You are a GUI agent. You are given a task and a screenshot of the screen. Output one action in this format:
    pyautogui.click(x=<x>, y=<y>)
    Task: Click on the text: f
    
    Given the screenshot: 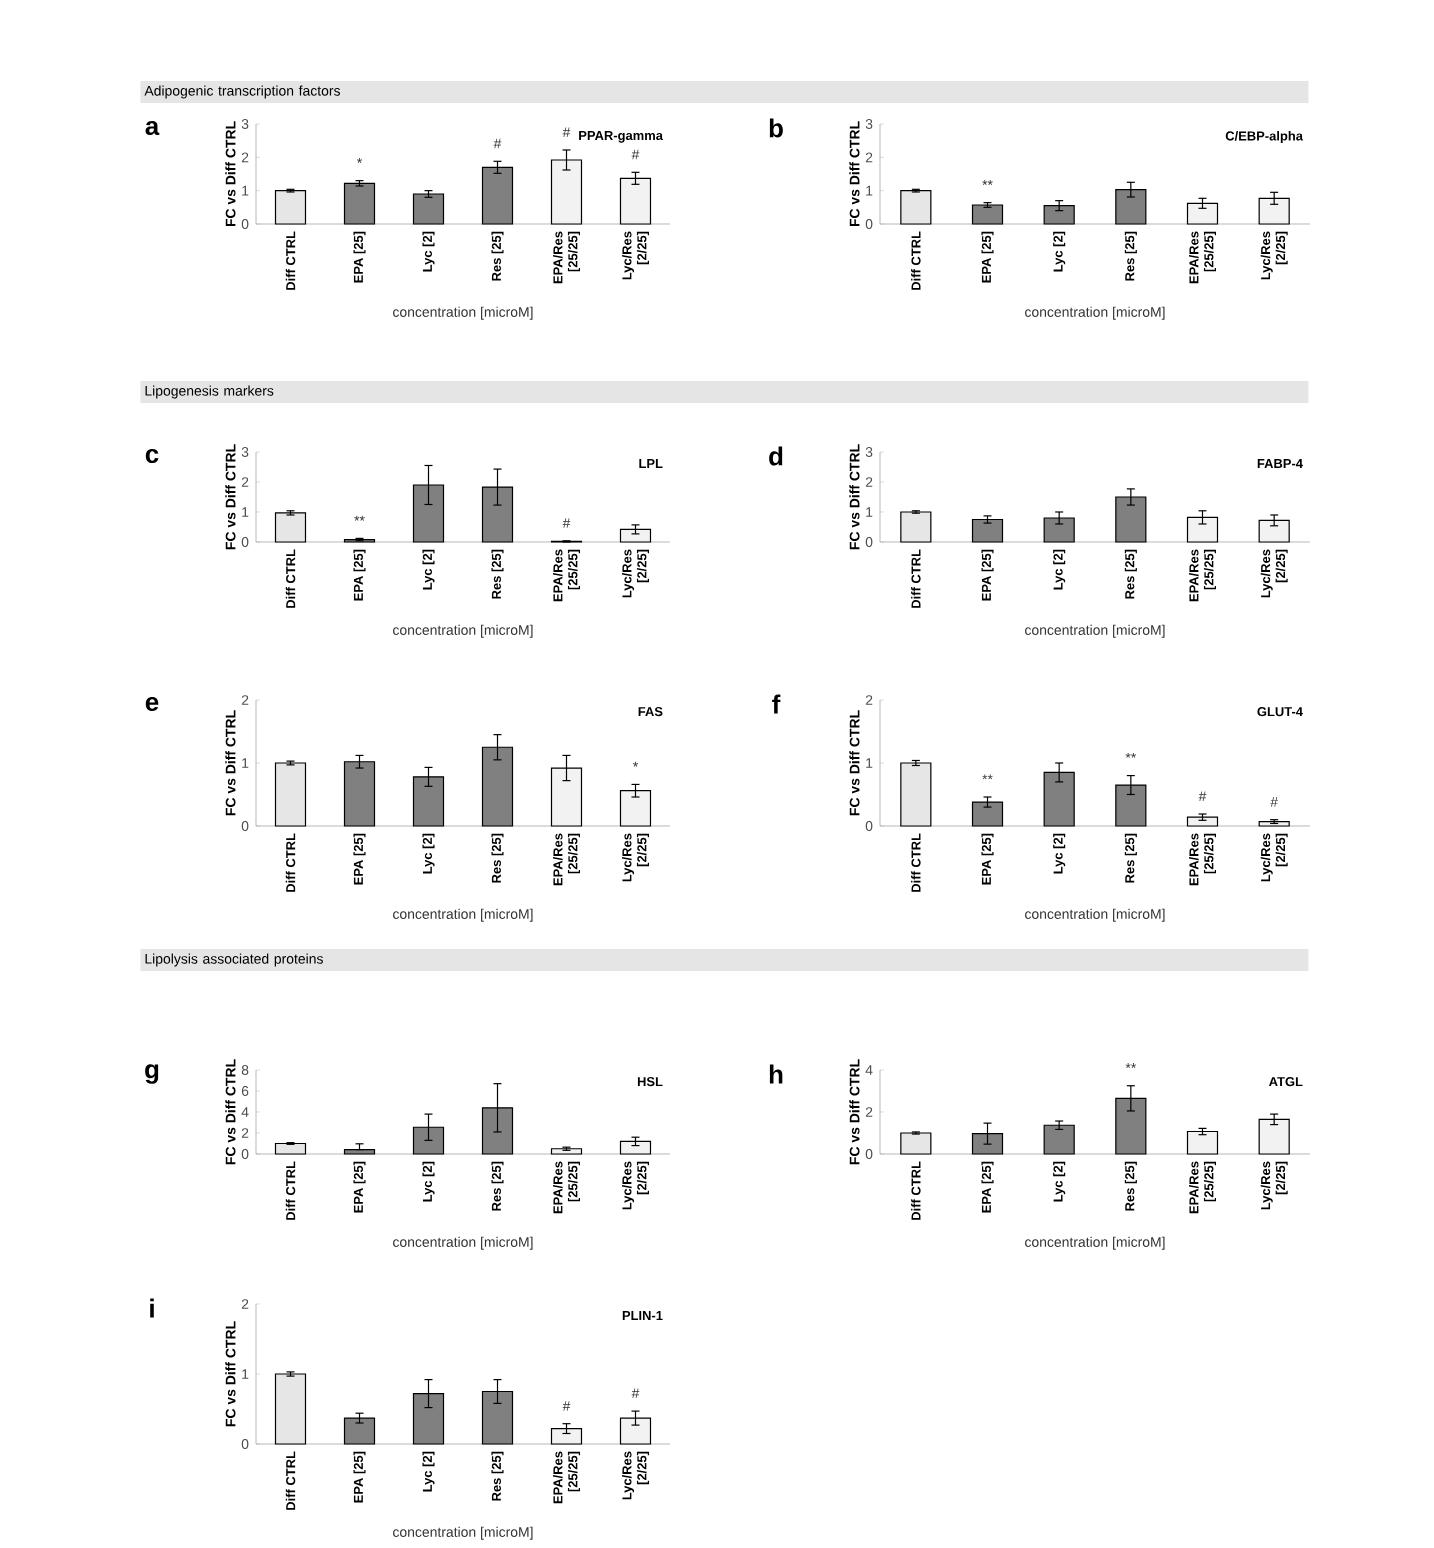 What is the action you would take?
    pyautogui.click(x=776, y=704)
    